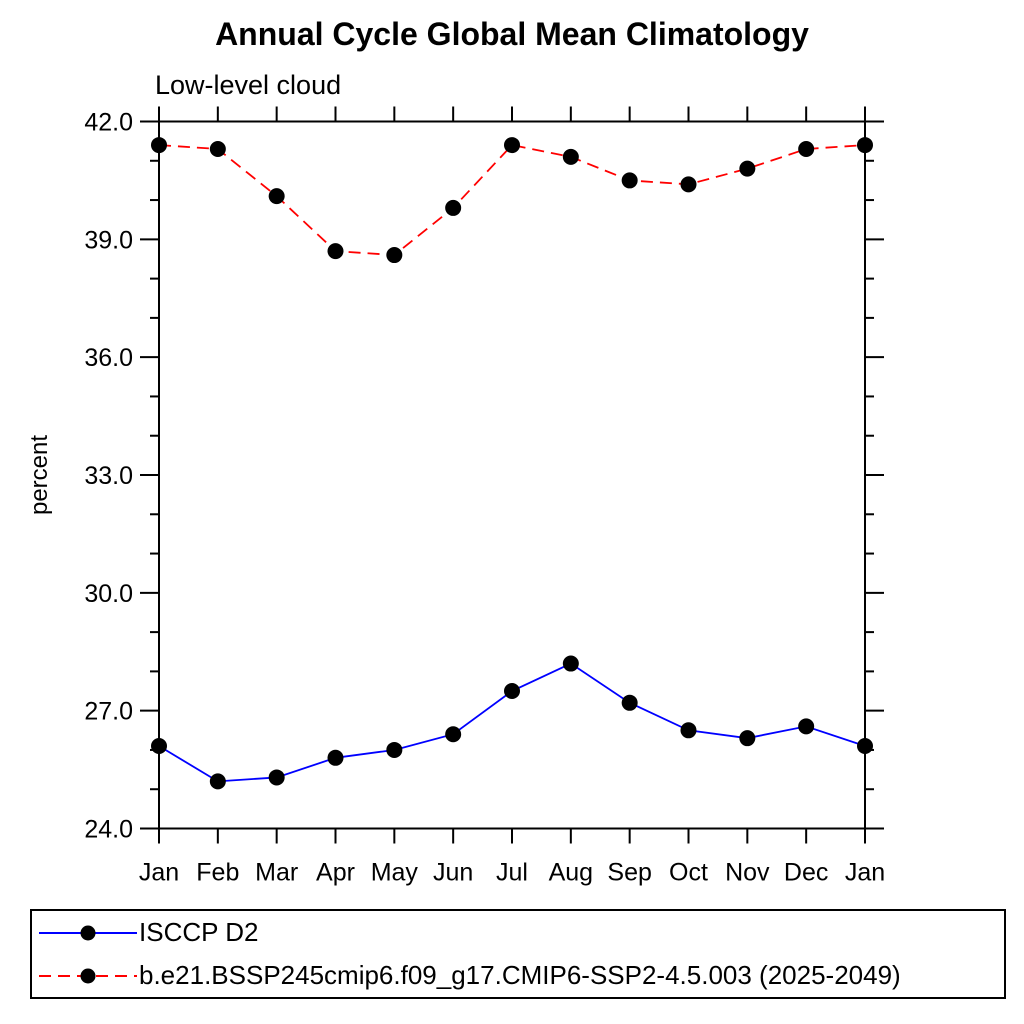 This screenshot has height=1024, width=1024. Describe the element at coordinates (108, 712) in the screenshot. I see `y-tick-label: 27.0` at that location.